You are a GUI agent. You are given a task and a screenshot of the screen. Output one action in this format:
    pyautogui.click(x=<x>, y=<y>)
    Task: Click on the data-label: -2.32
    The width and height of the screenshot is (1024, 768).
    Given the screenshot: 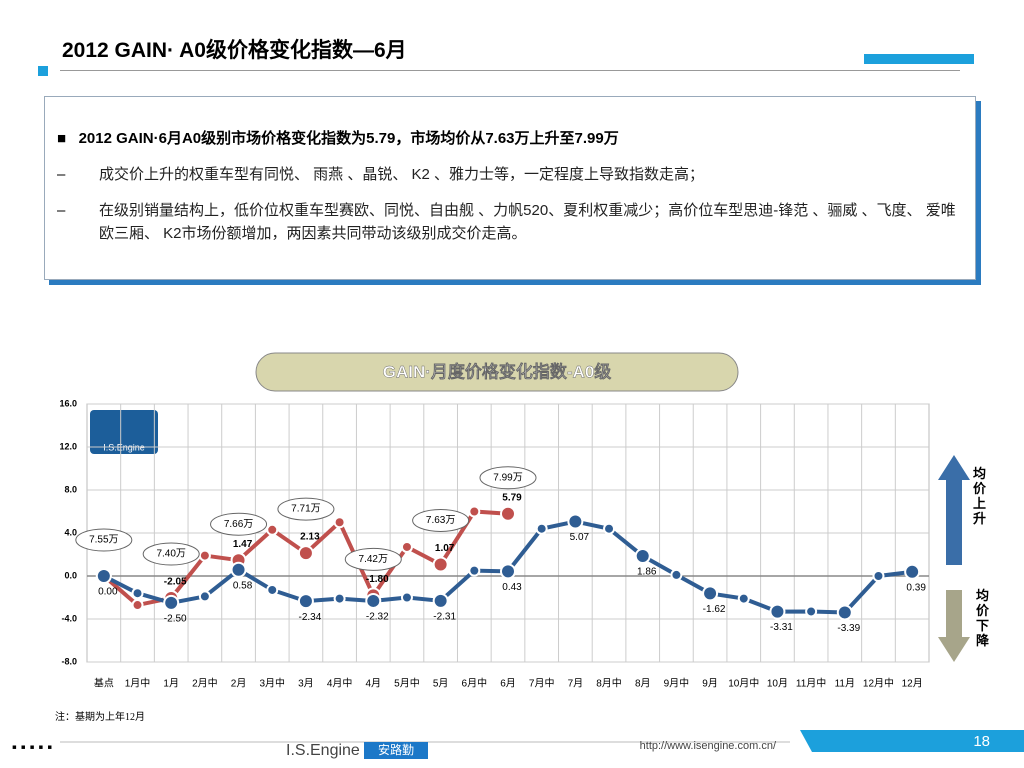 What is the action you would take?
    pyautogui.click(x=377, y=617)
    